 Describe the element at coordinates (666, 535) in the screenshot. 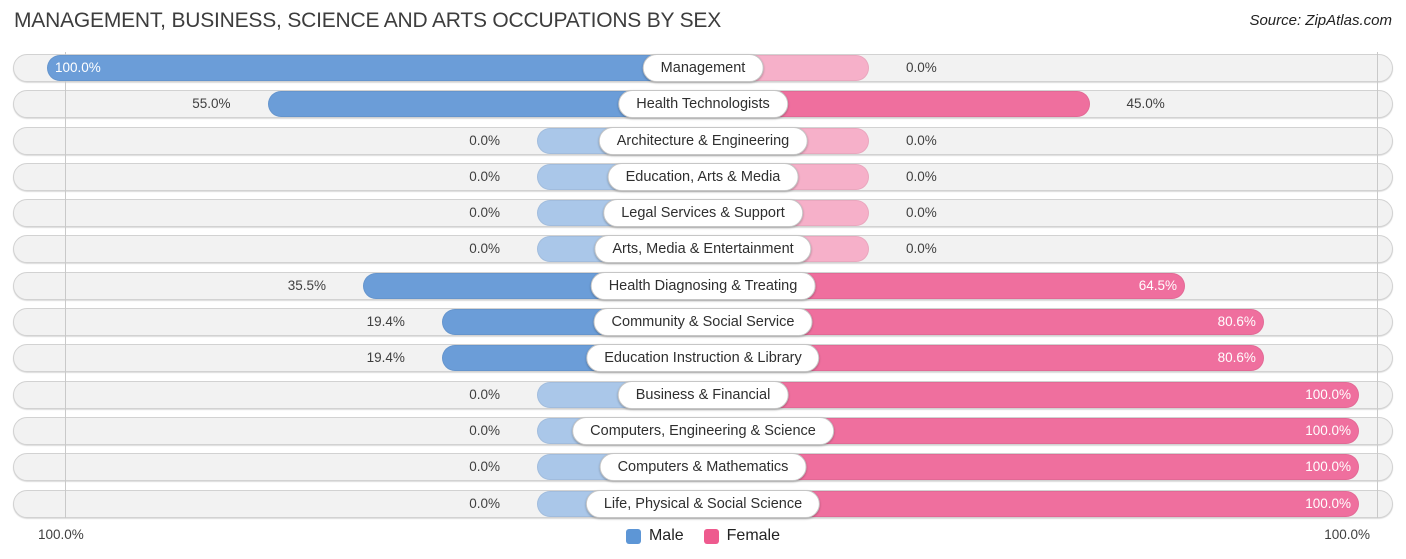

I see `legend-male-label: Male` at that location.